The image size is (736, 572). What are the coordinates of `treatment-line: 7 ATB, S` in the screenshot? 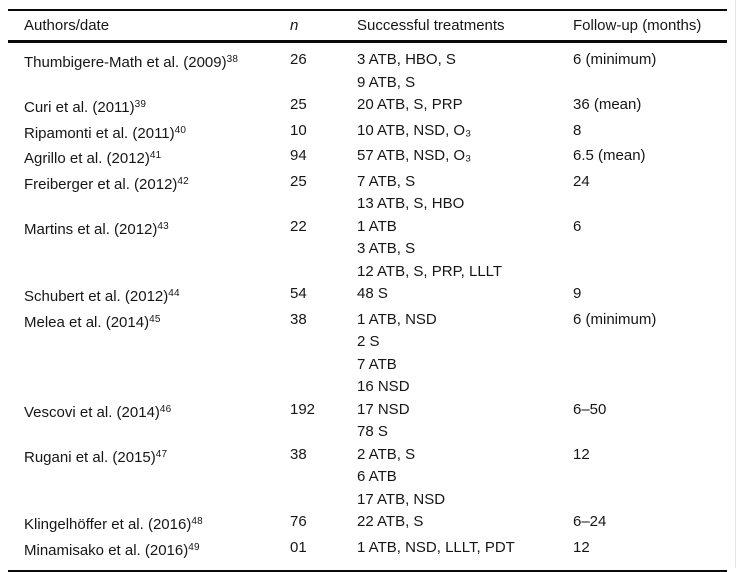 It's located at (386, 181).